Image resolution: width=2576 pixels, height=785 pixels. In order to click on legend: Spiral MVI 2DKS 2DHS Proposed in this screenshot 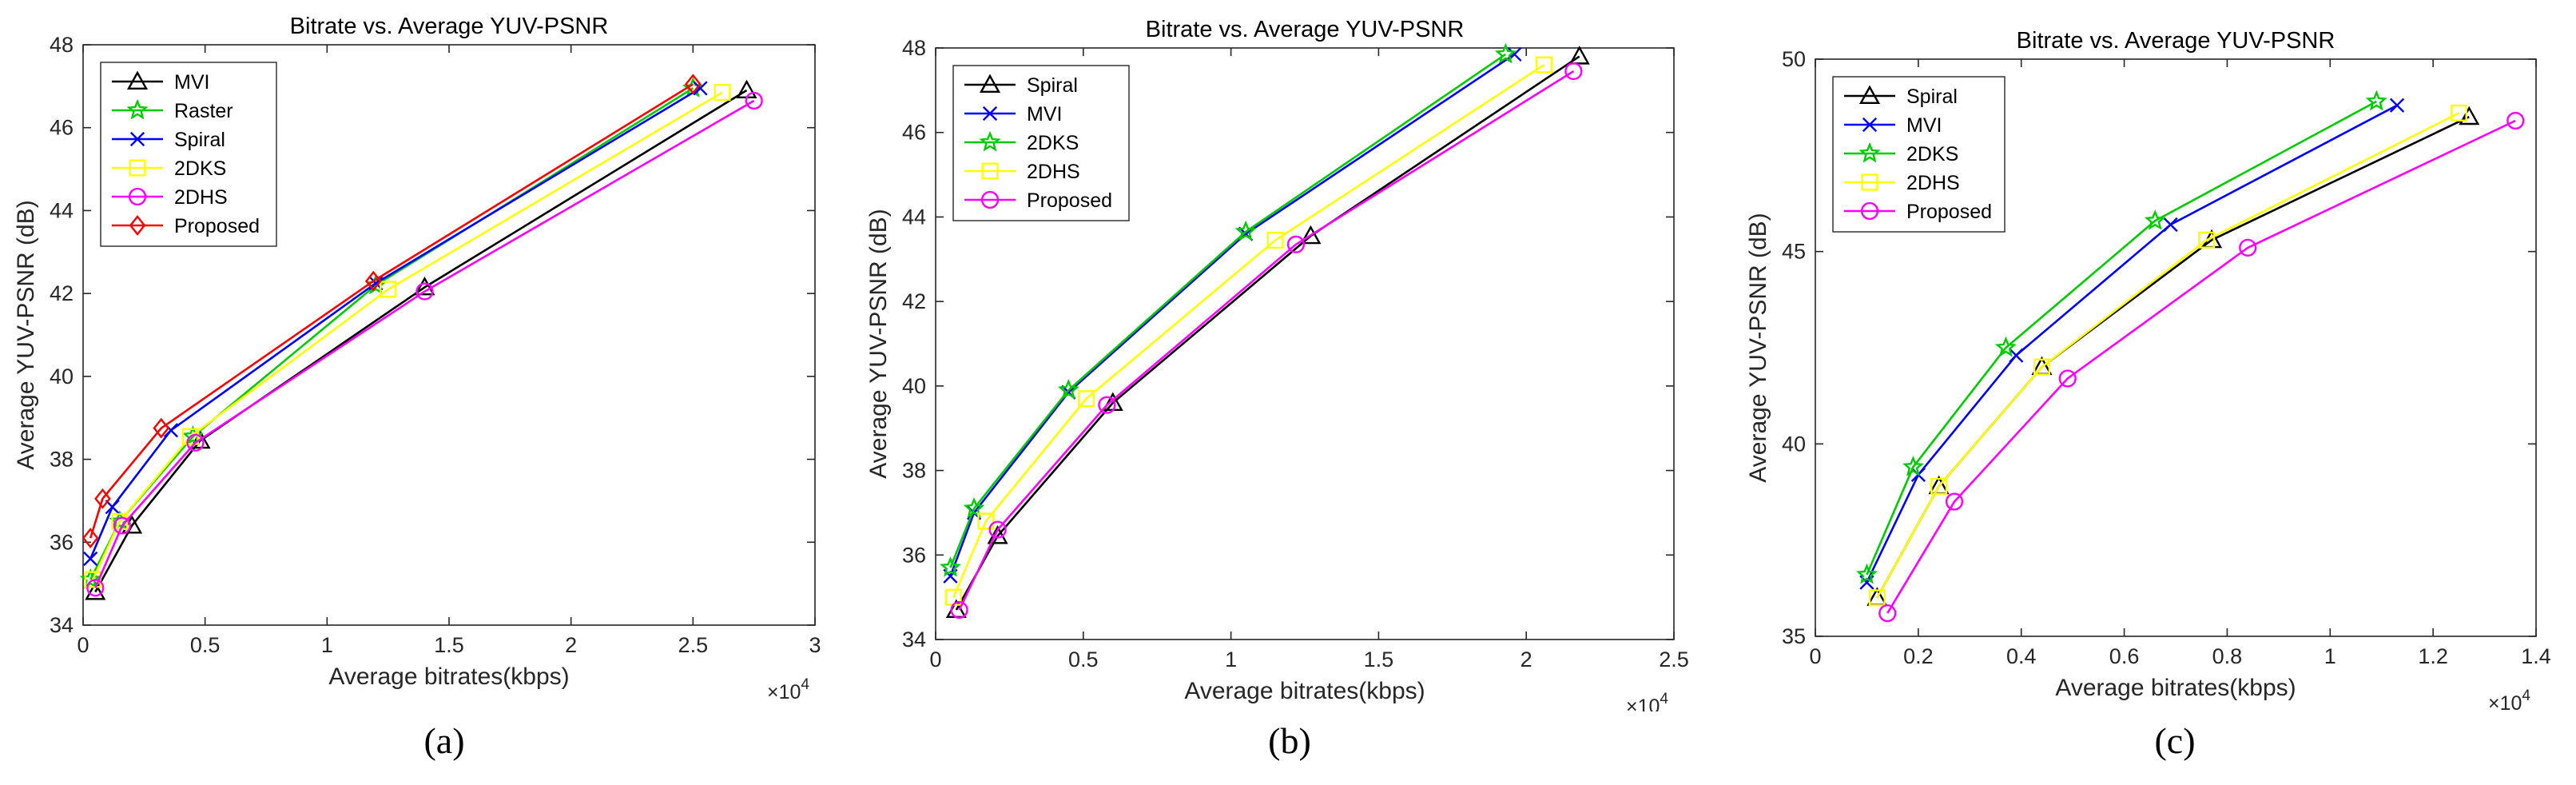, I will do `click(1919, 154)`.